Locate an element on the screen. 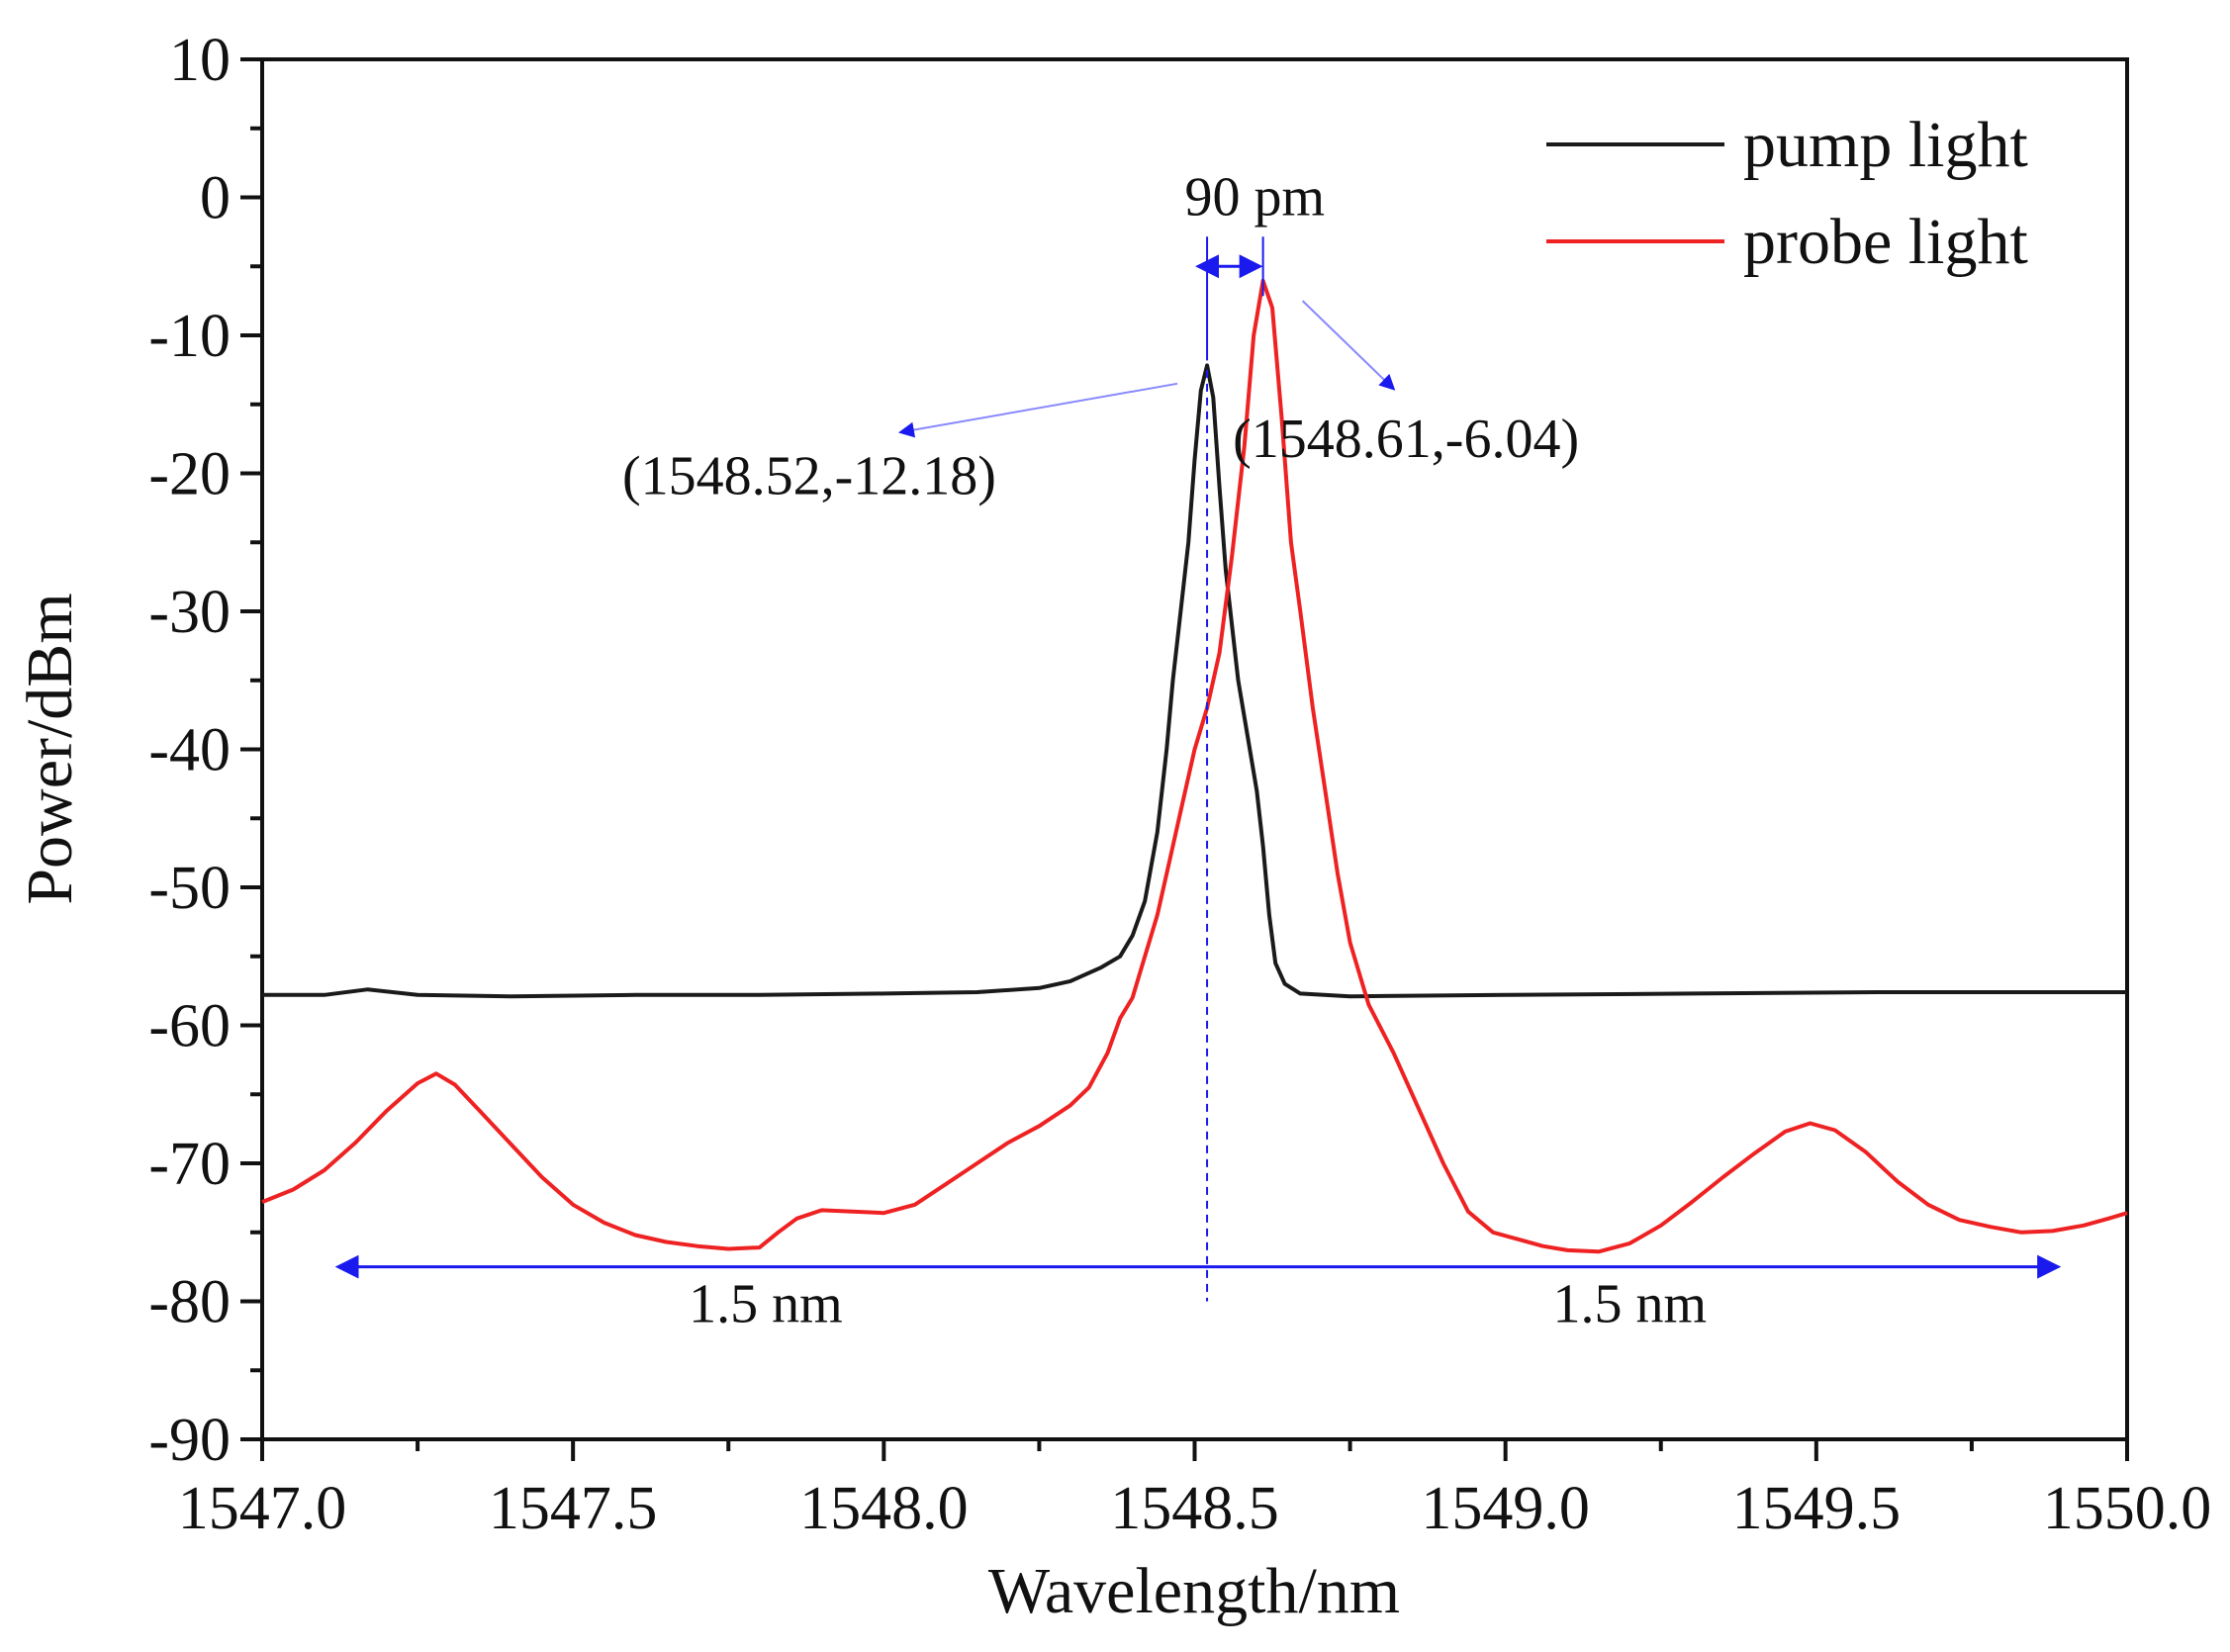 The image size is (2230, 1652). y-tick-label: -80 is located at coordinates (189, 1303).